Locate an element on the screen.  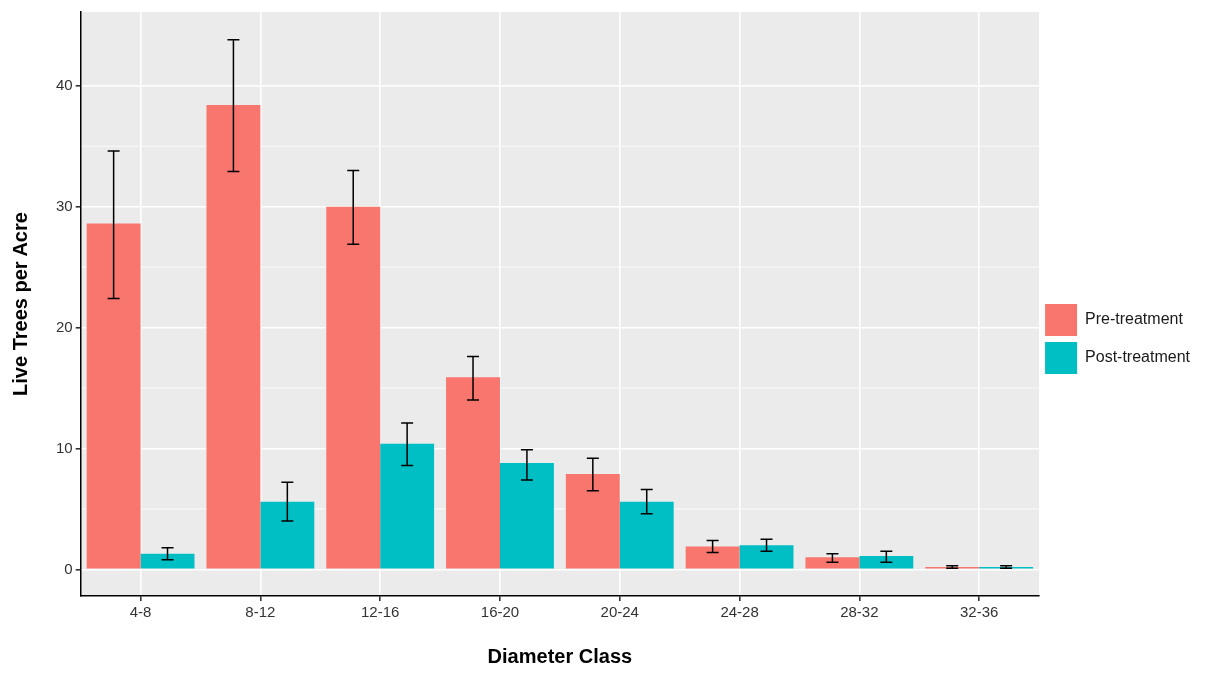
x-tick-label: 24-28 is located at coordinates (739, 612).